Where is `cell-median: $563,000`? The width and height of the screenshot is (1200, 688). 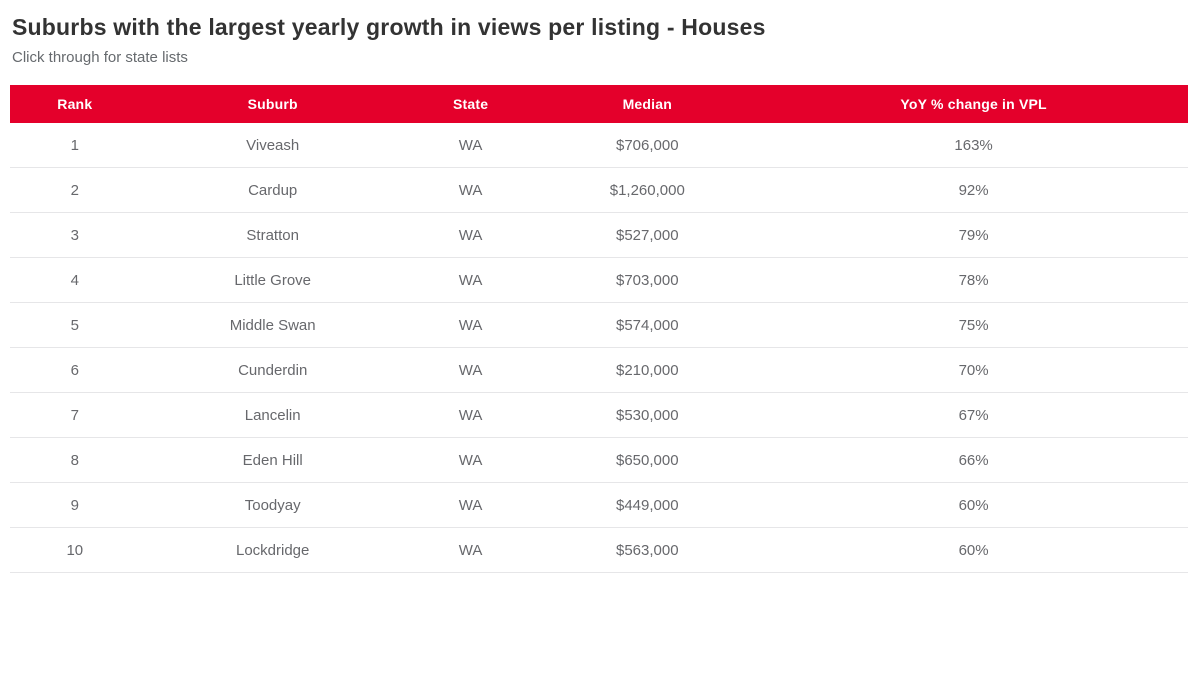 cell-median: $563,000 is located at coordinates (647, 550).